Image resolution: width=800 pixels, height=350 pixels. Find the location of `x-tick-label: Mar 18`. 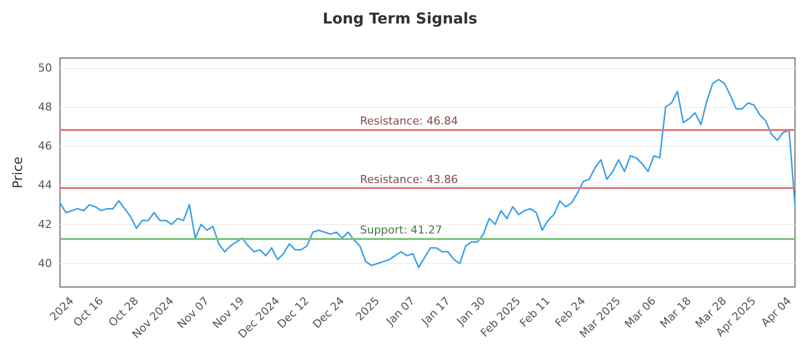

x-tick-label: Mar 18 is located at coordinates (676, 312).